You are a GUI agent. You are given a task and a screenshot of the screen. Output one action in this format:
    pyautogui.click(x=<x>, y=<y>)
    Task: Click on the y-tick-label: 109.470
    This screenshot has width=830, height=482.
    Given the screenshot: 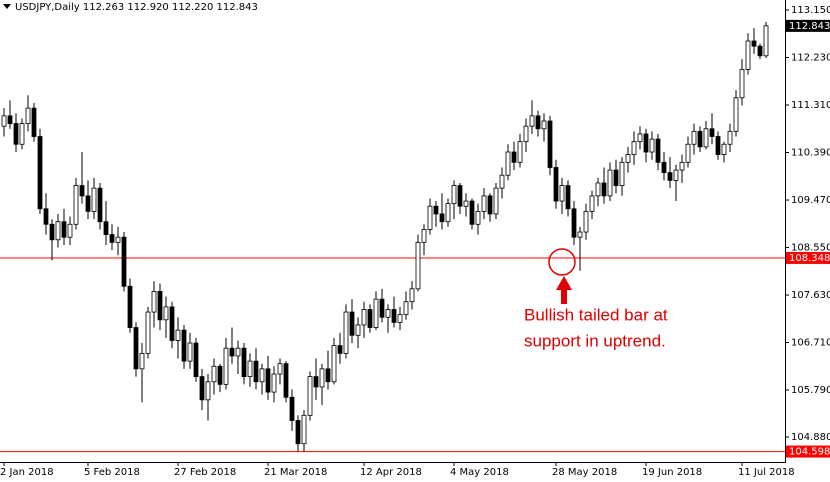 What is the action you would take?
    pyautogui.click(x=810, y=200)
    